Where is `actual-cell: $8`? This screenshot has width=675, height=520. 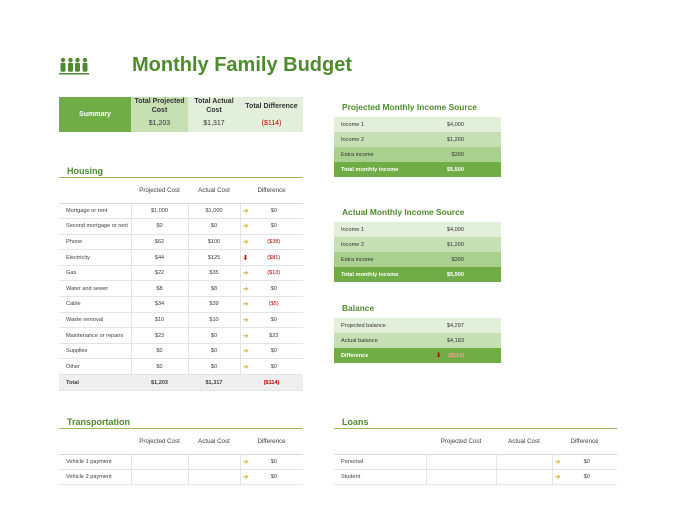 actual-cell: $8 is located at coordinates (213, 289).